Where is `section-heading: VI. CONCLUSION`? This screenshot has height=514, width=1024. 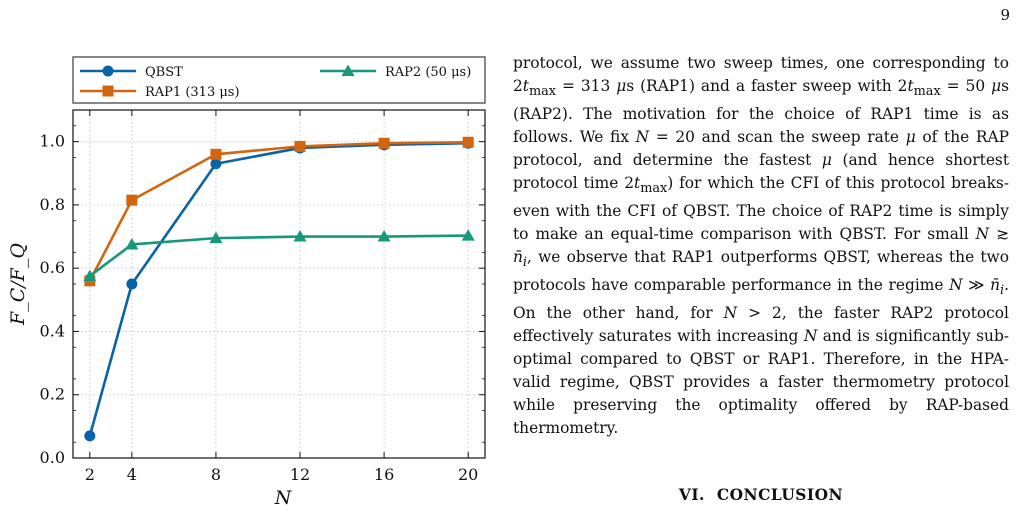 section-heading: VI. CONCLUSION is located at coordinates (761, 495).